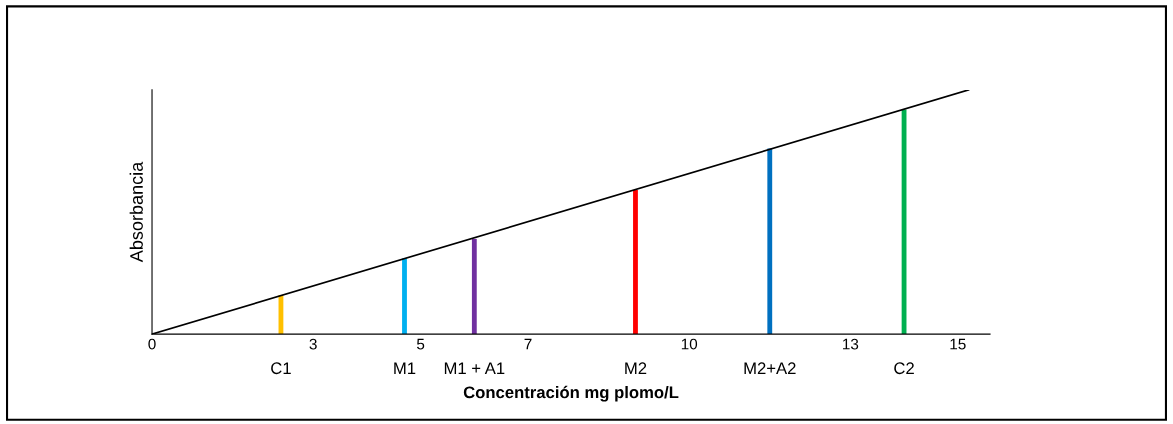 The image size is (1173, 424). I want to click on x-tick-label: 15, so click(958, 344).